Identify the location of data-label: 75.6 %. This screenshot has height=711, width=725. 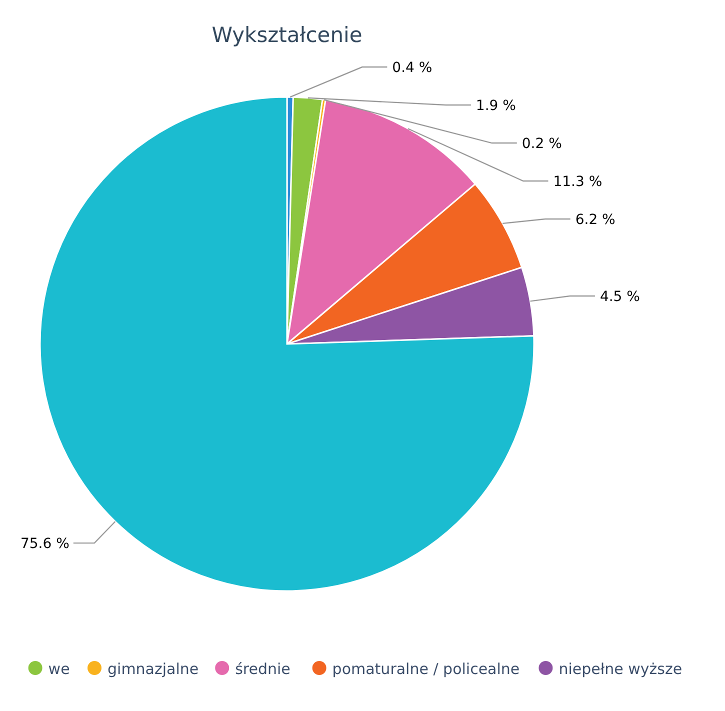
(45, 544).